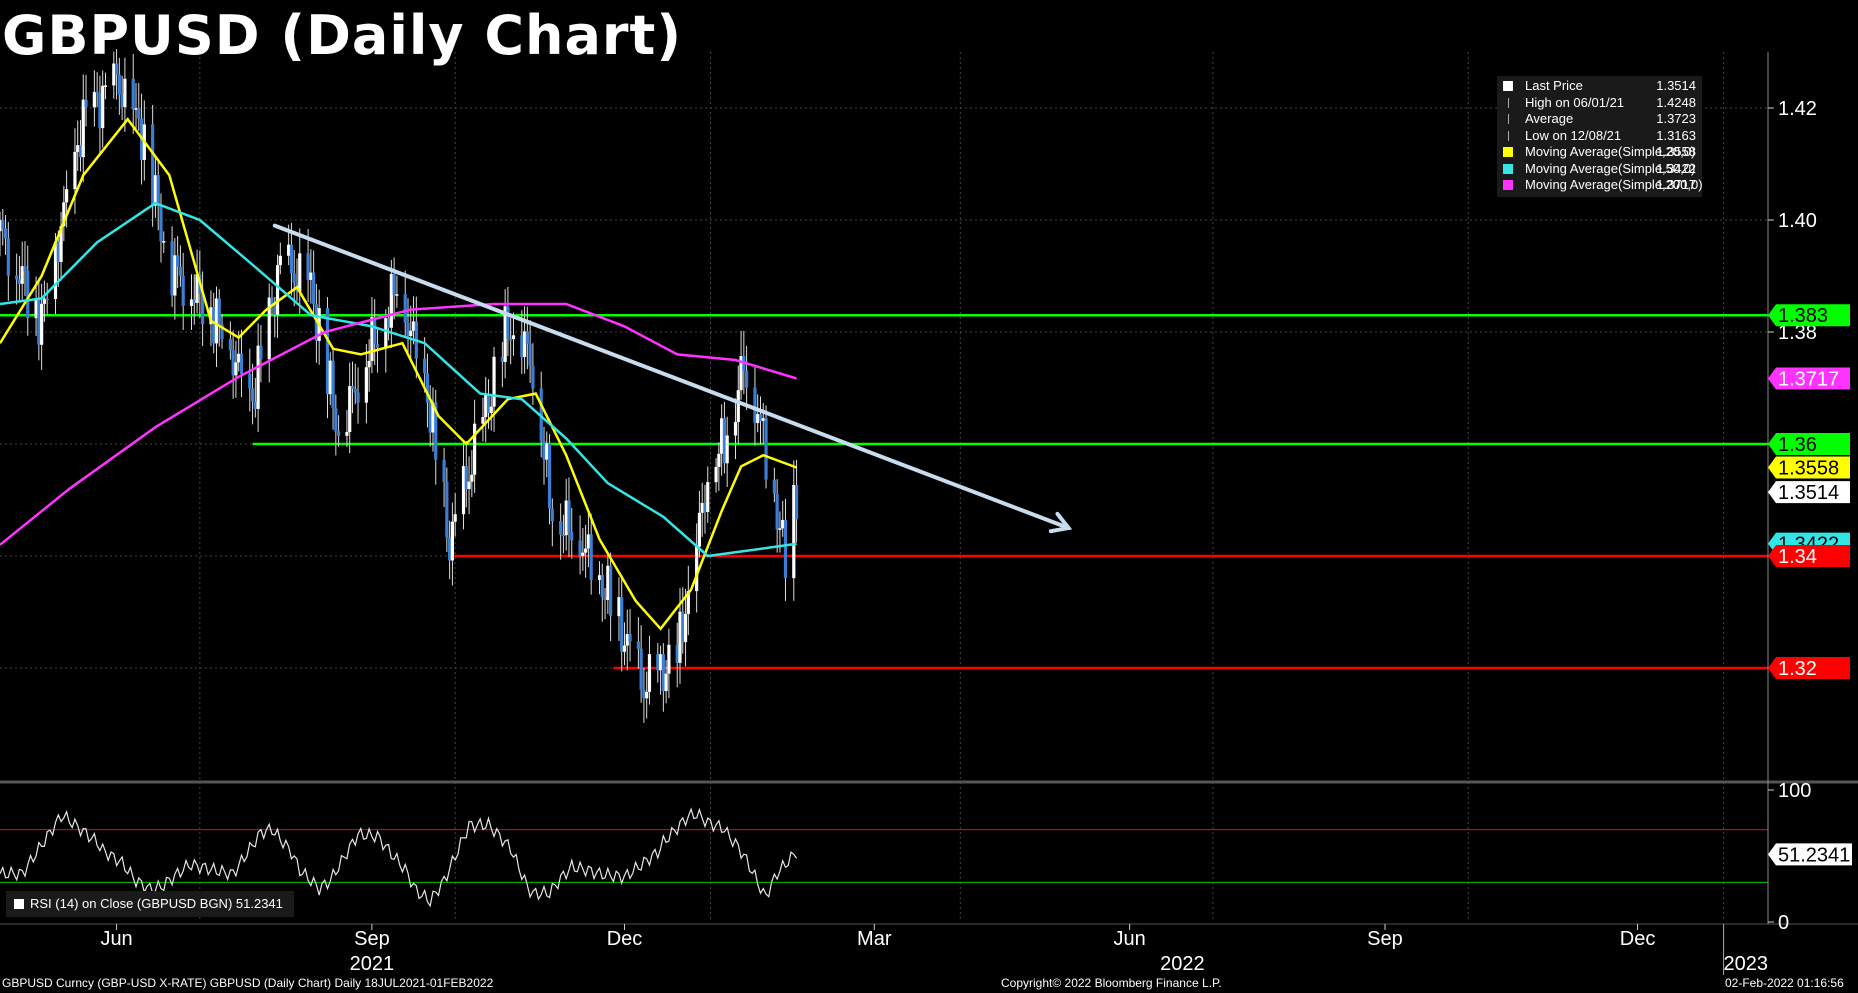 Image resolution: width=1858 pixels, height=993 pixels. Describe the element at coordinates (1797, 109) in the screenshot. I see `price-tick-label: 1.42` at that location.